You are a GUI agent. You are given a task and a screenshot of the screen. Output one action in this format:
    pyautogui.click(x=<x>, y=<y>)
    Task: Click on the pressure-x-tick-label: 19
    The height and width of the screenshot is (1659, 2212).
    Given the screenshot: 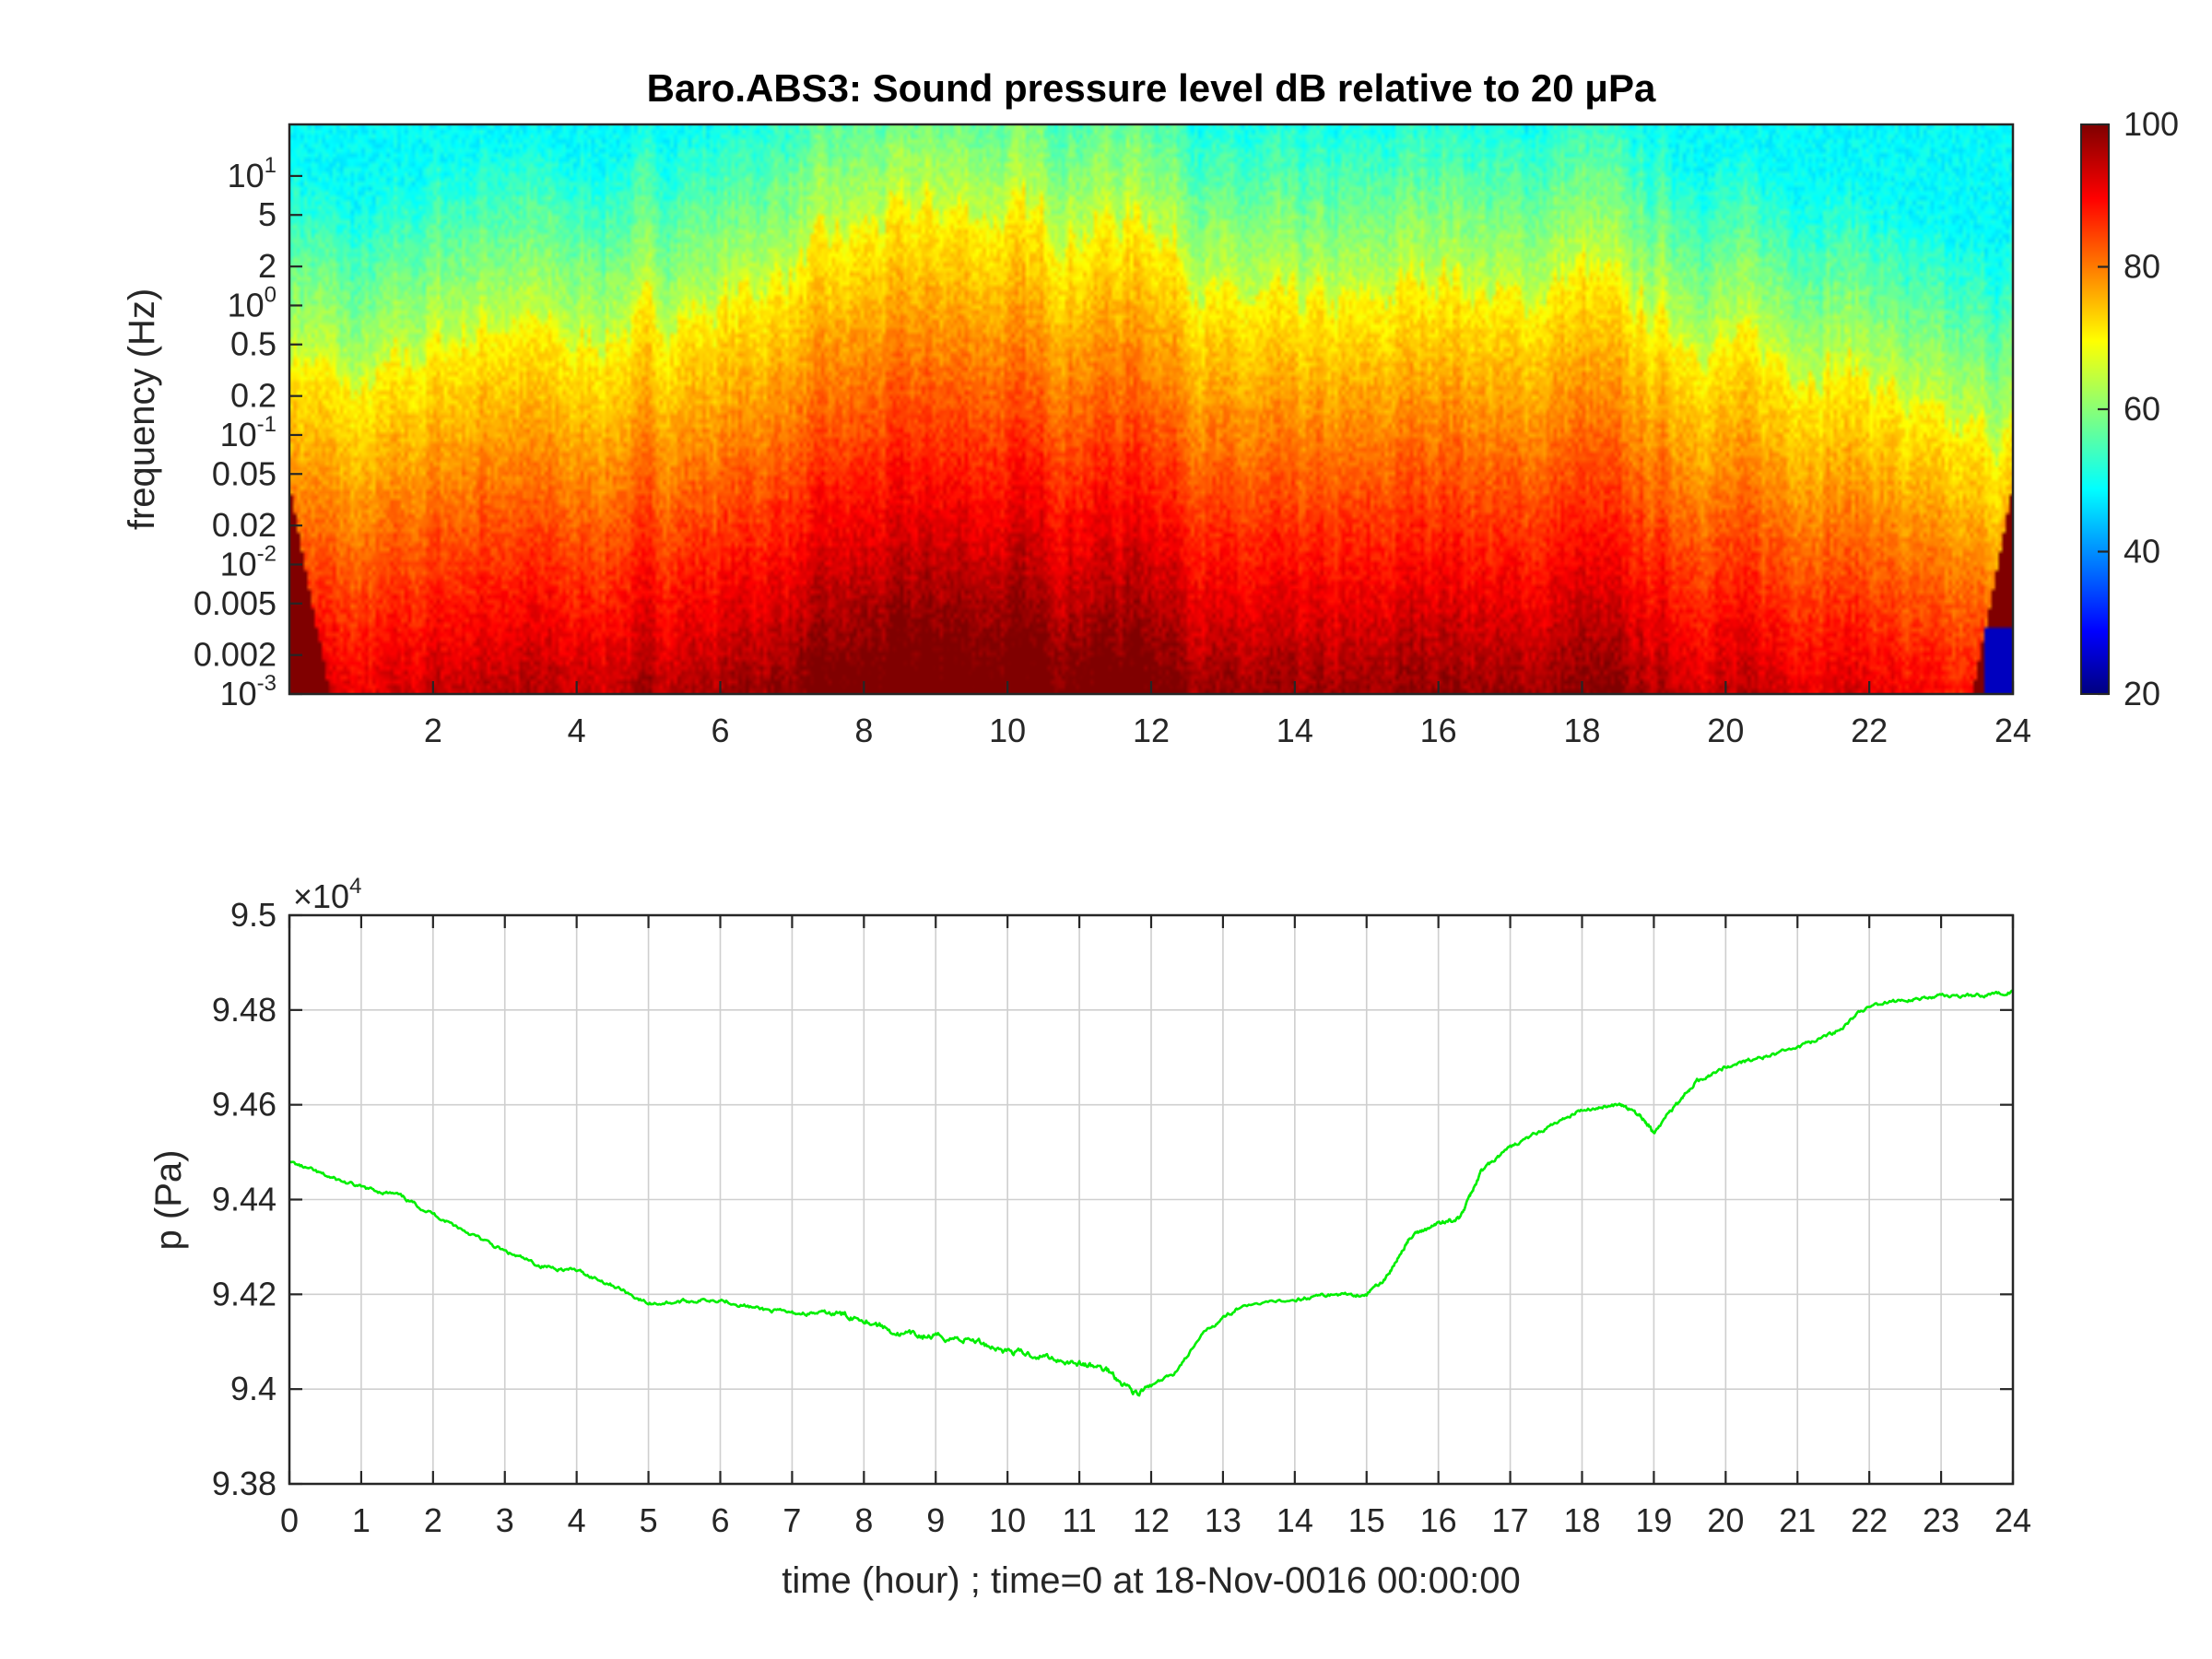 What is the action you would take?
    pyautogui.click(x=1653, y=1520)
    